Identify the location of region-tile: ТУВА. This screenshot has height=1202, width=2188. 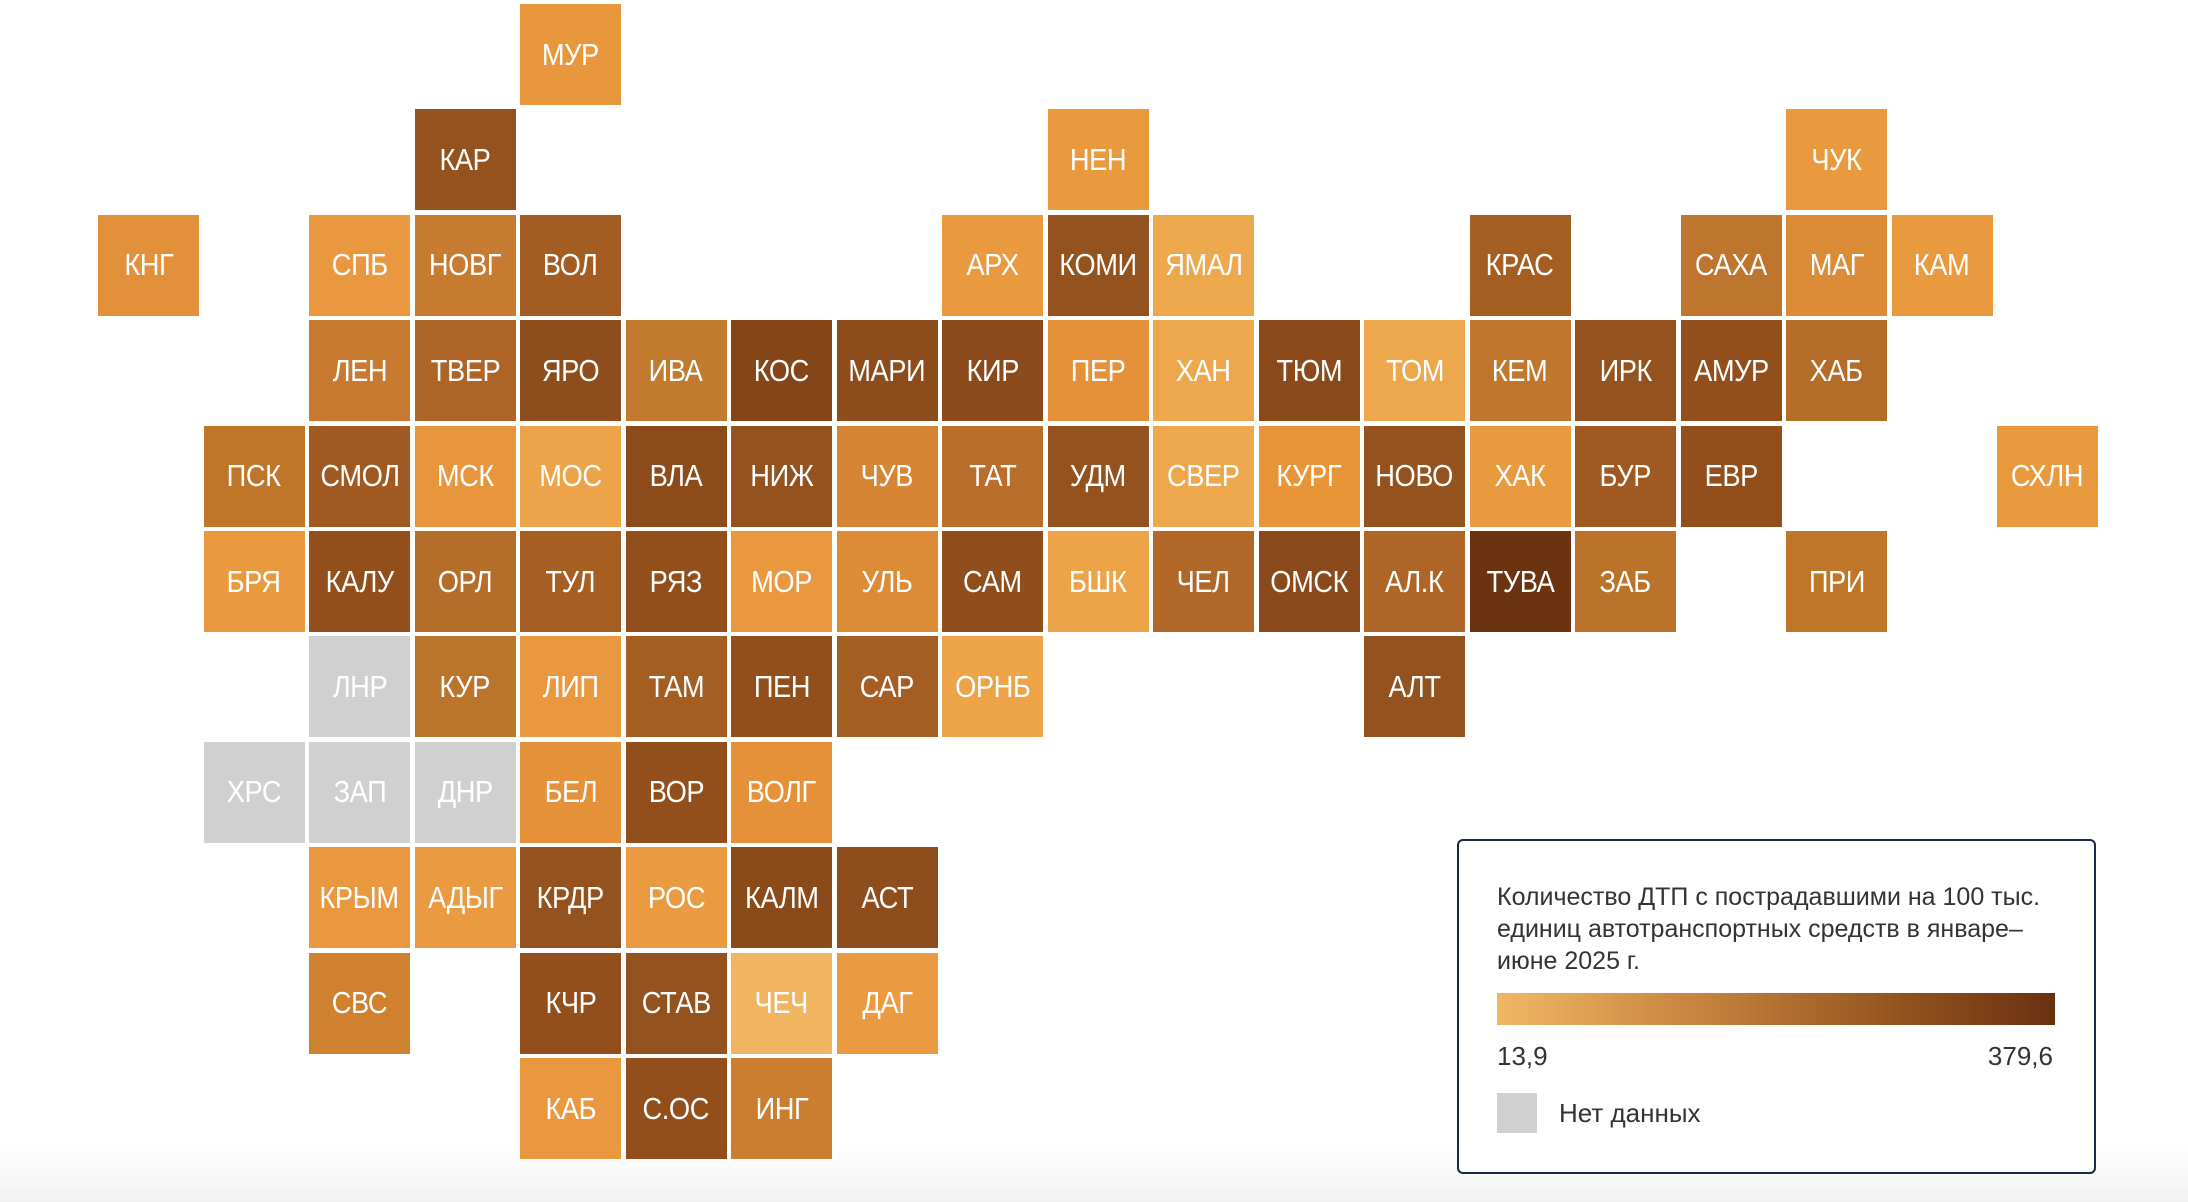
(1520, 581).